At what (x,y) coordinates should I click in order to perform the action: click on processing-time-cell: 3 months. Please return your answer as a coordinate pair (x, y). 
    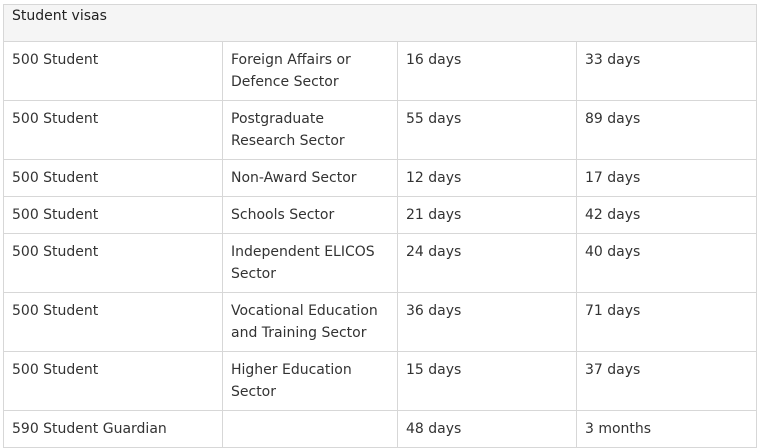
    Looking at the image, I should click on (666, 429).